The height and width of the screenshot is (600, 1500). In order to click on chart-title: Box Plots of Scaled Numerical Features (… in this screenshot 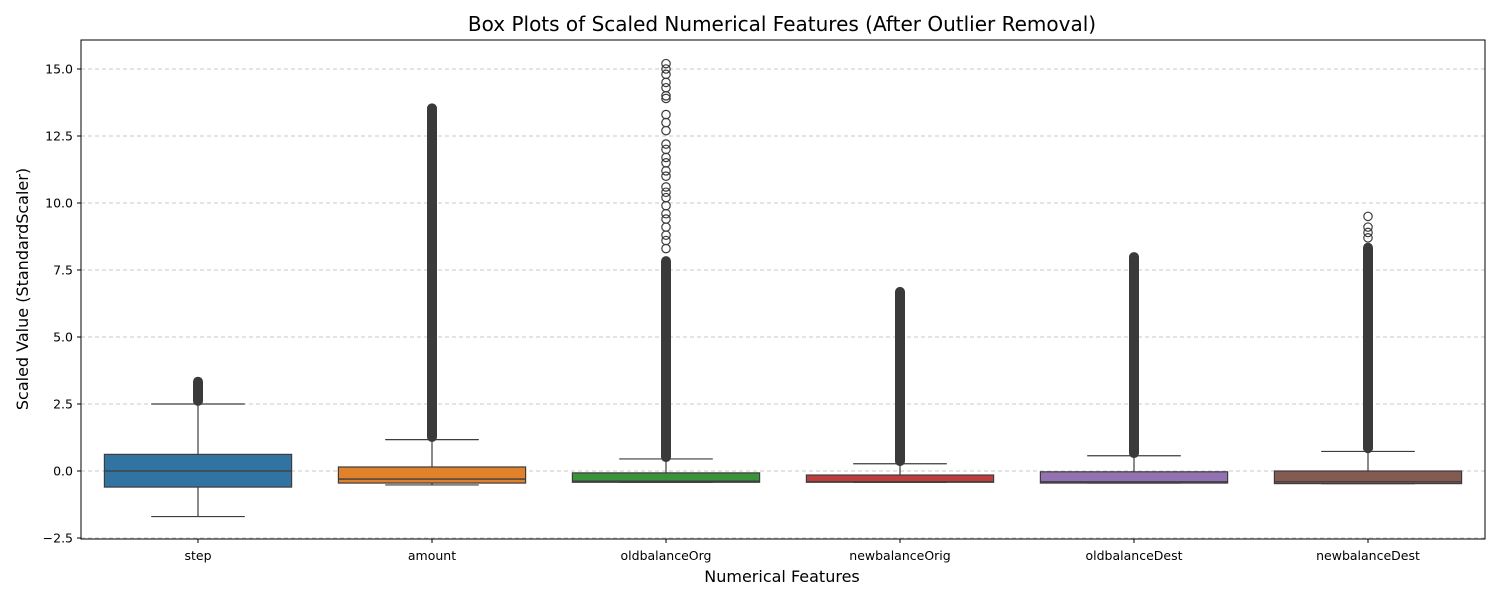, I will do `click(782, 24)`.